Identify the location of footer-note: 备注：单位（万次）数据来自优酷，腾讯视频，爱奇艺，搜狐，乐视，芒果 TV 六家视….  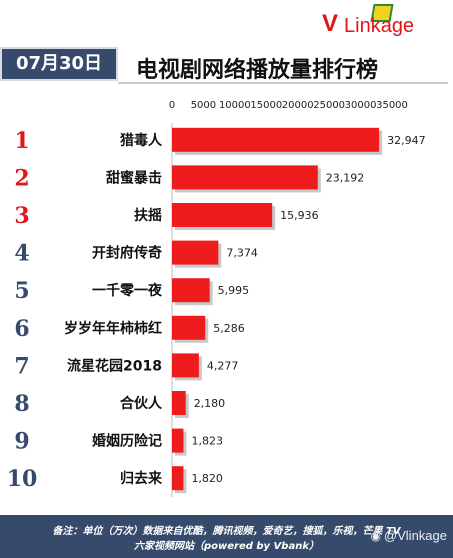
(226, 536).